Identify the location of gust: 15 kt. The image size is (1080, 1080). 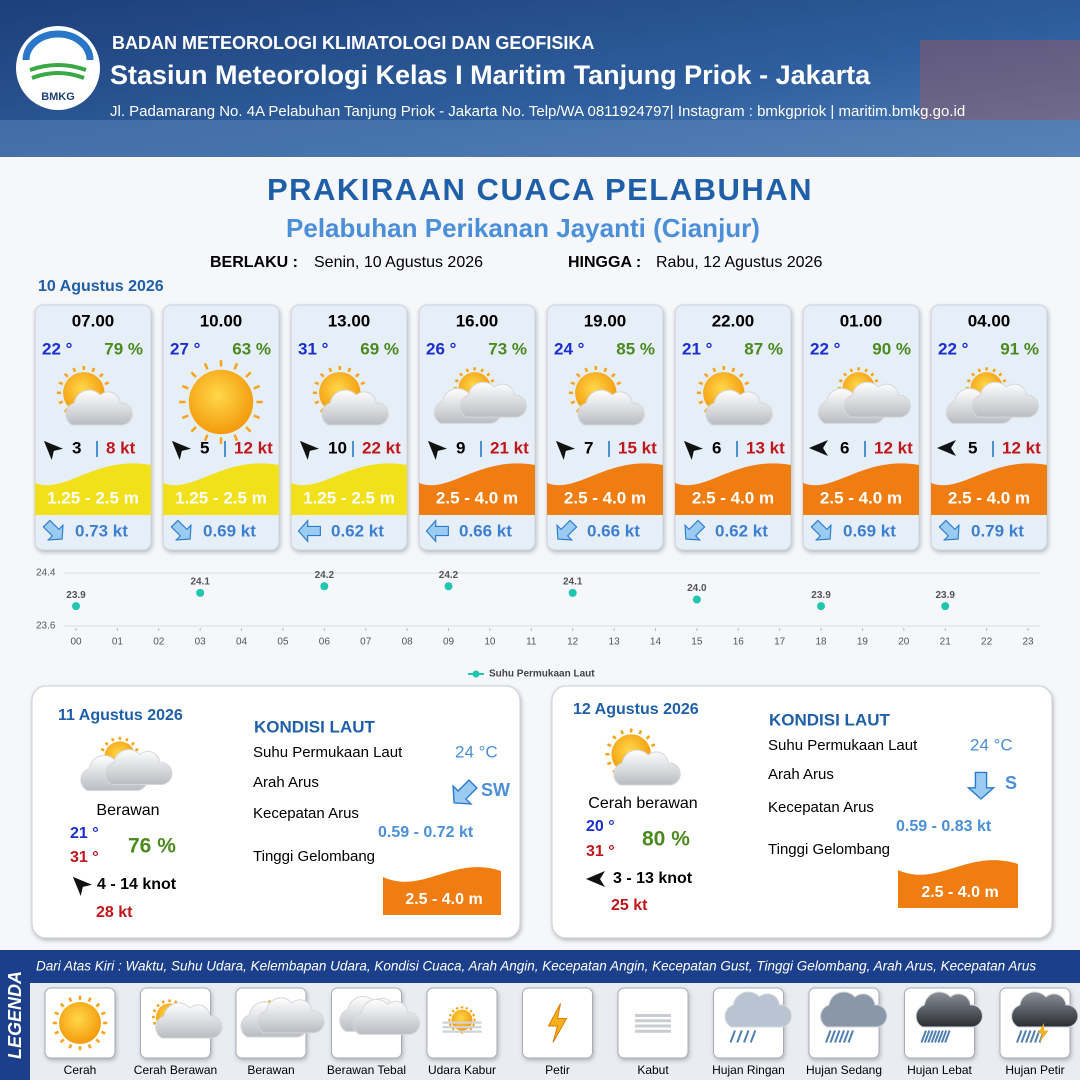
(637, 447).